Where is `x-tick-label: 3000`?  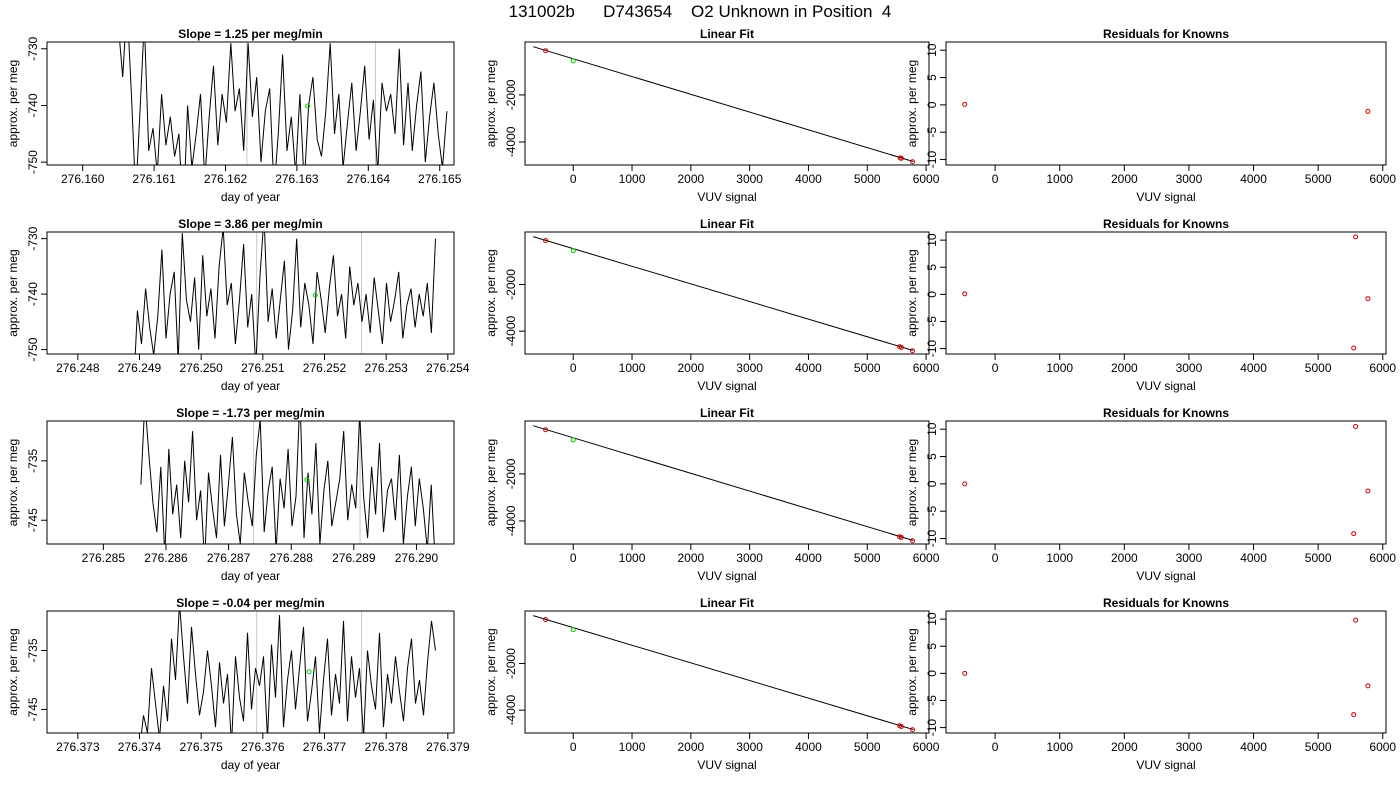
x-tick-label: 3000 is located at coordinates (1189, 747).